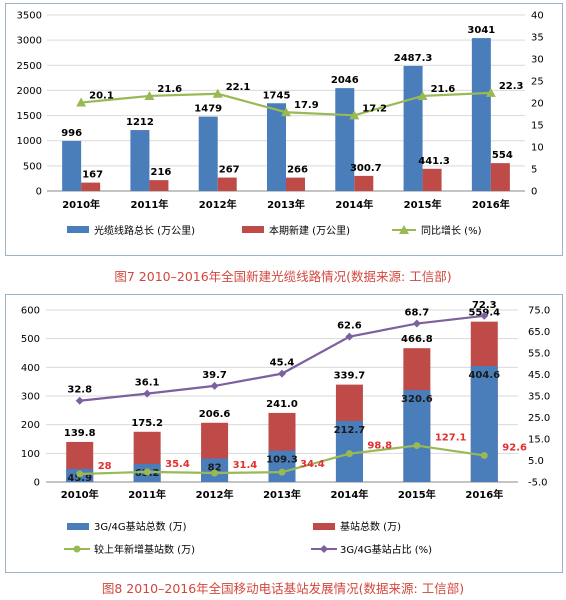 This screenshot has width=566, height=600. What do you see at coordinates (79, 478) in the screenshot?
I see `data-label-3g4g: 45.9` at bounding box center [79, 478].